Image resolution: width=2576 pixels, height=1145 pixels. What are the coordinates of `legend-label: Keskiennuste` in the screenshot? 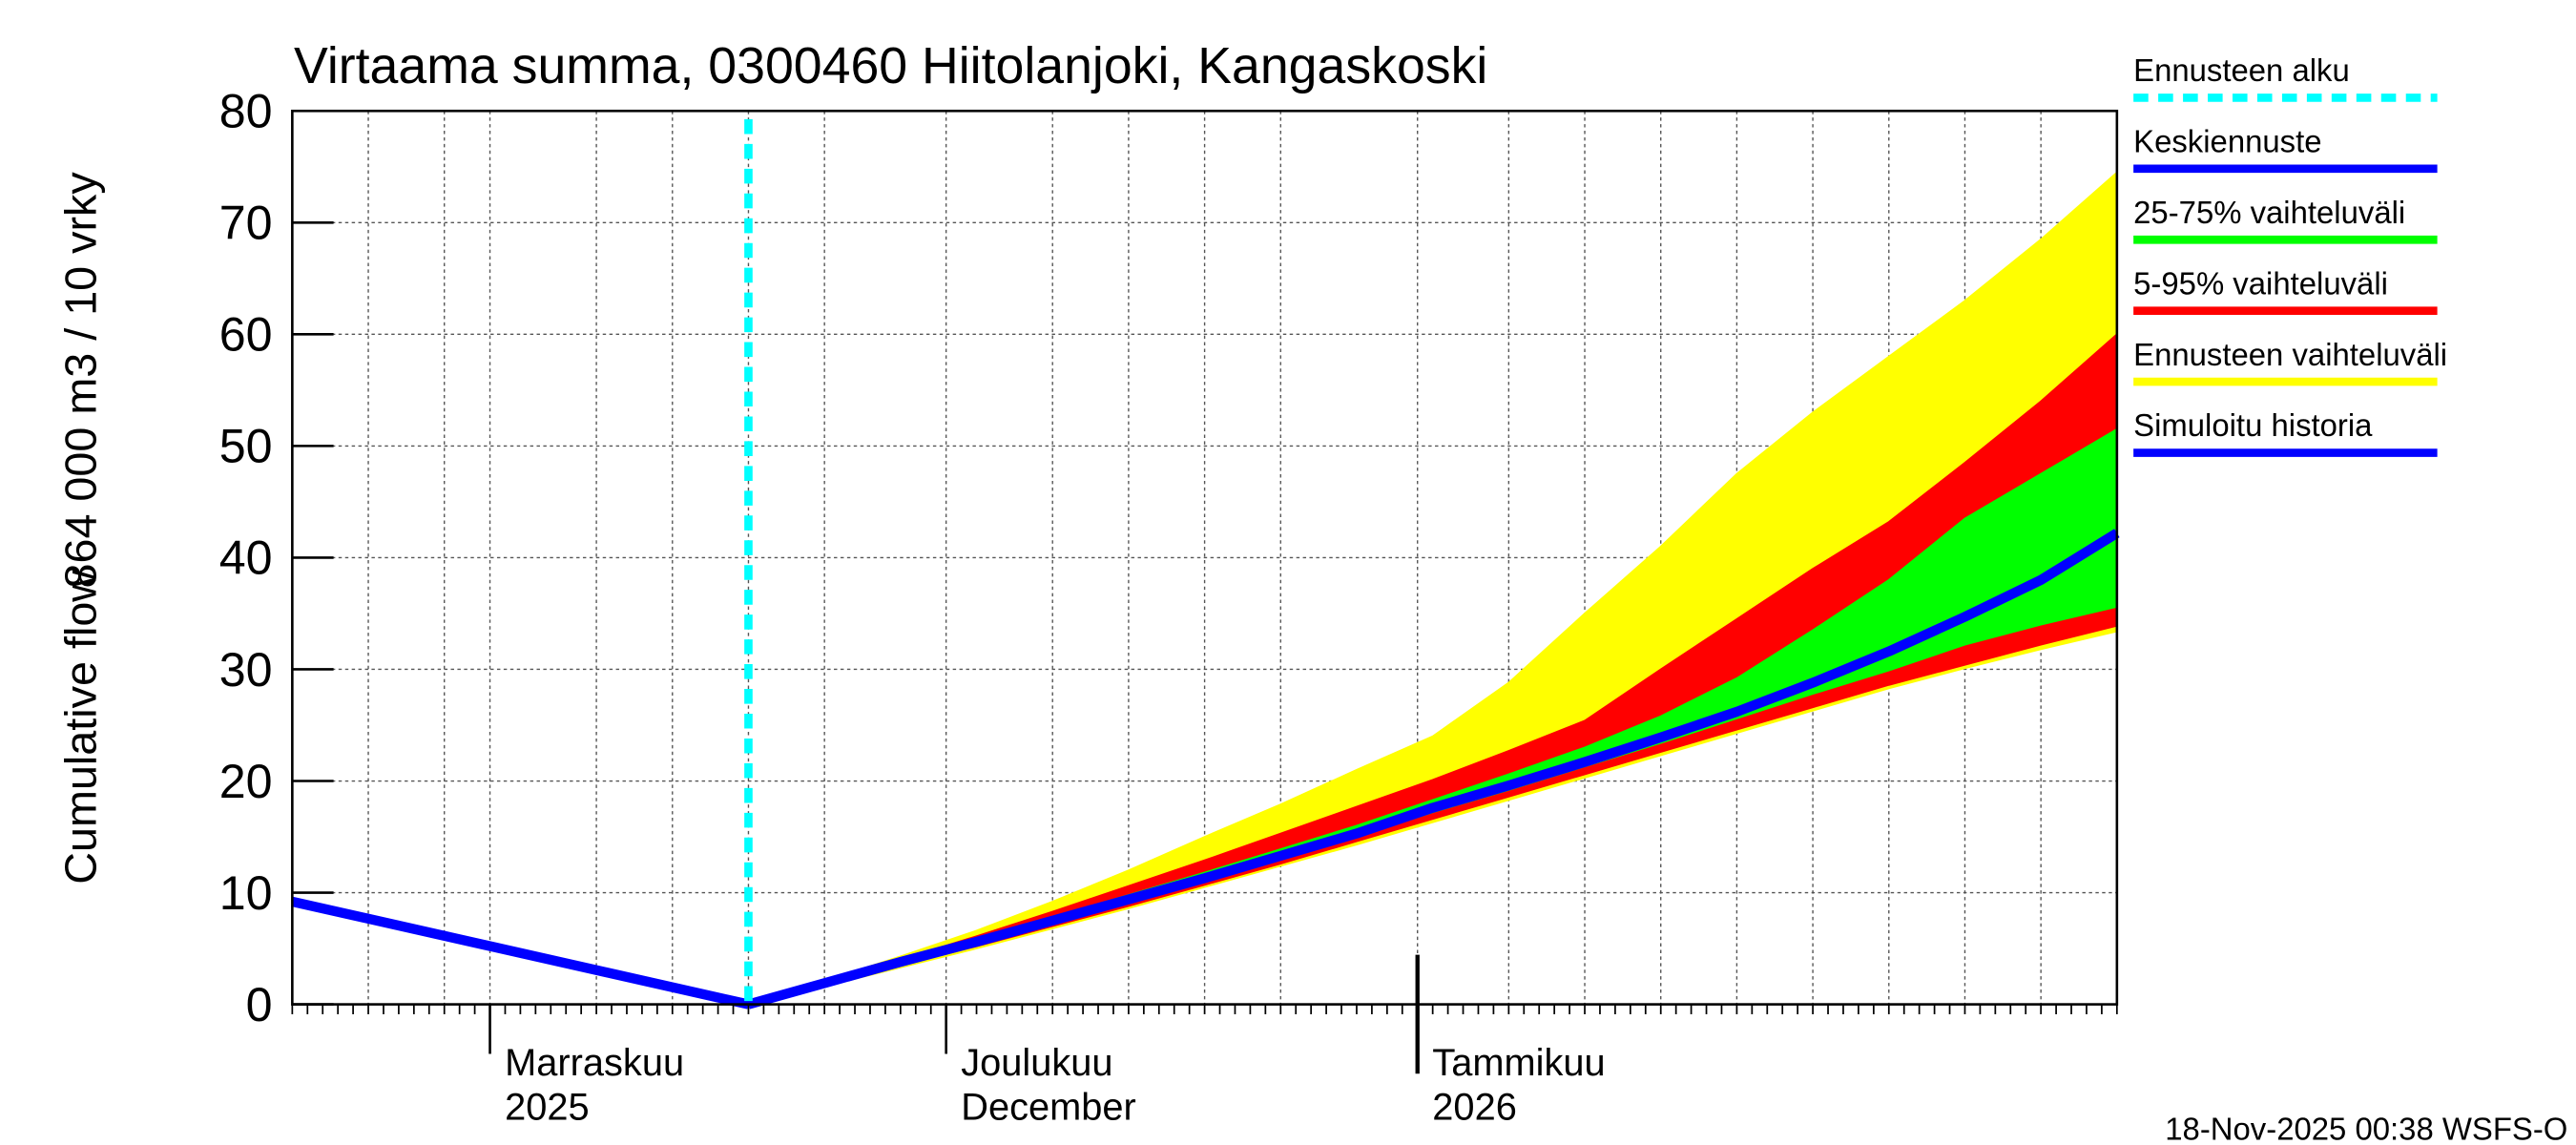 It's located at (2227, 141).